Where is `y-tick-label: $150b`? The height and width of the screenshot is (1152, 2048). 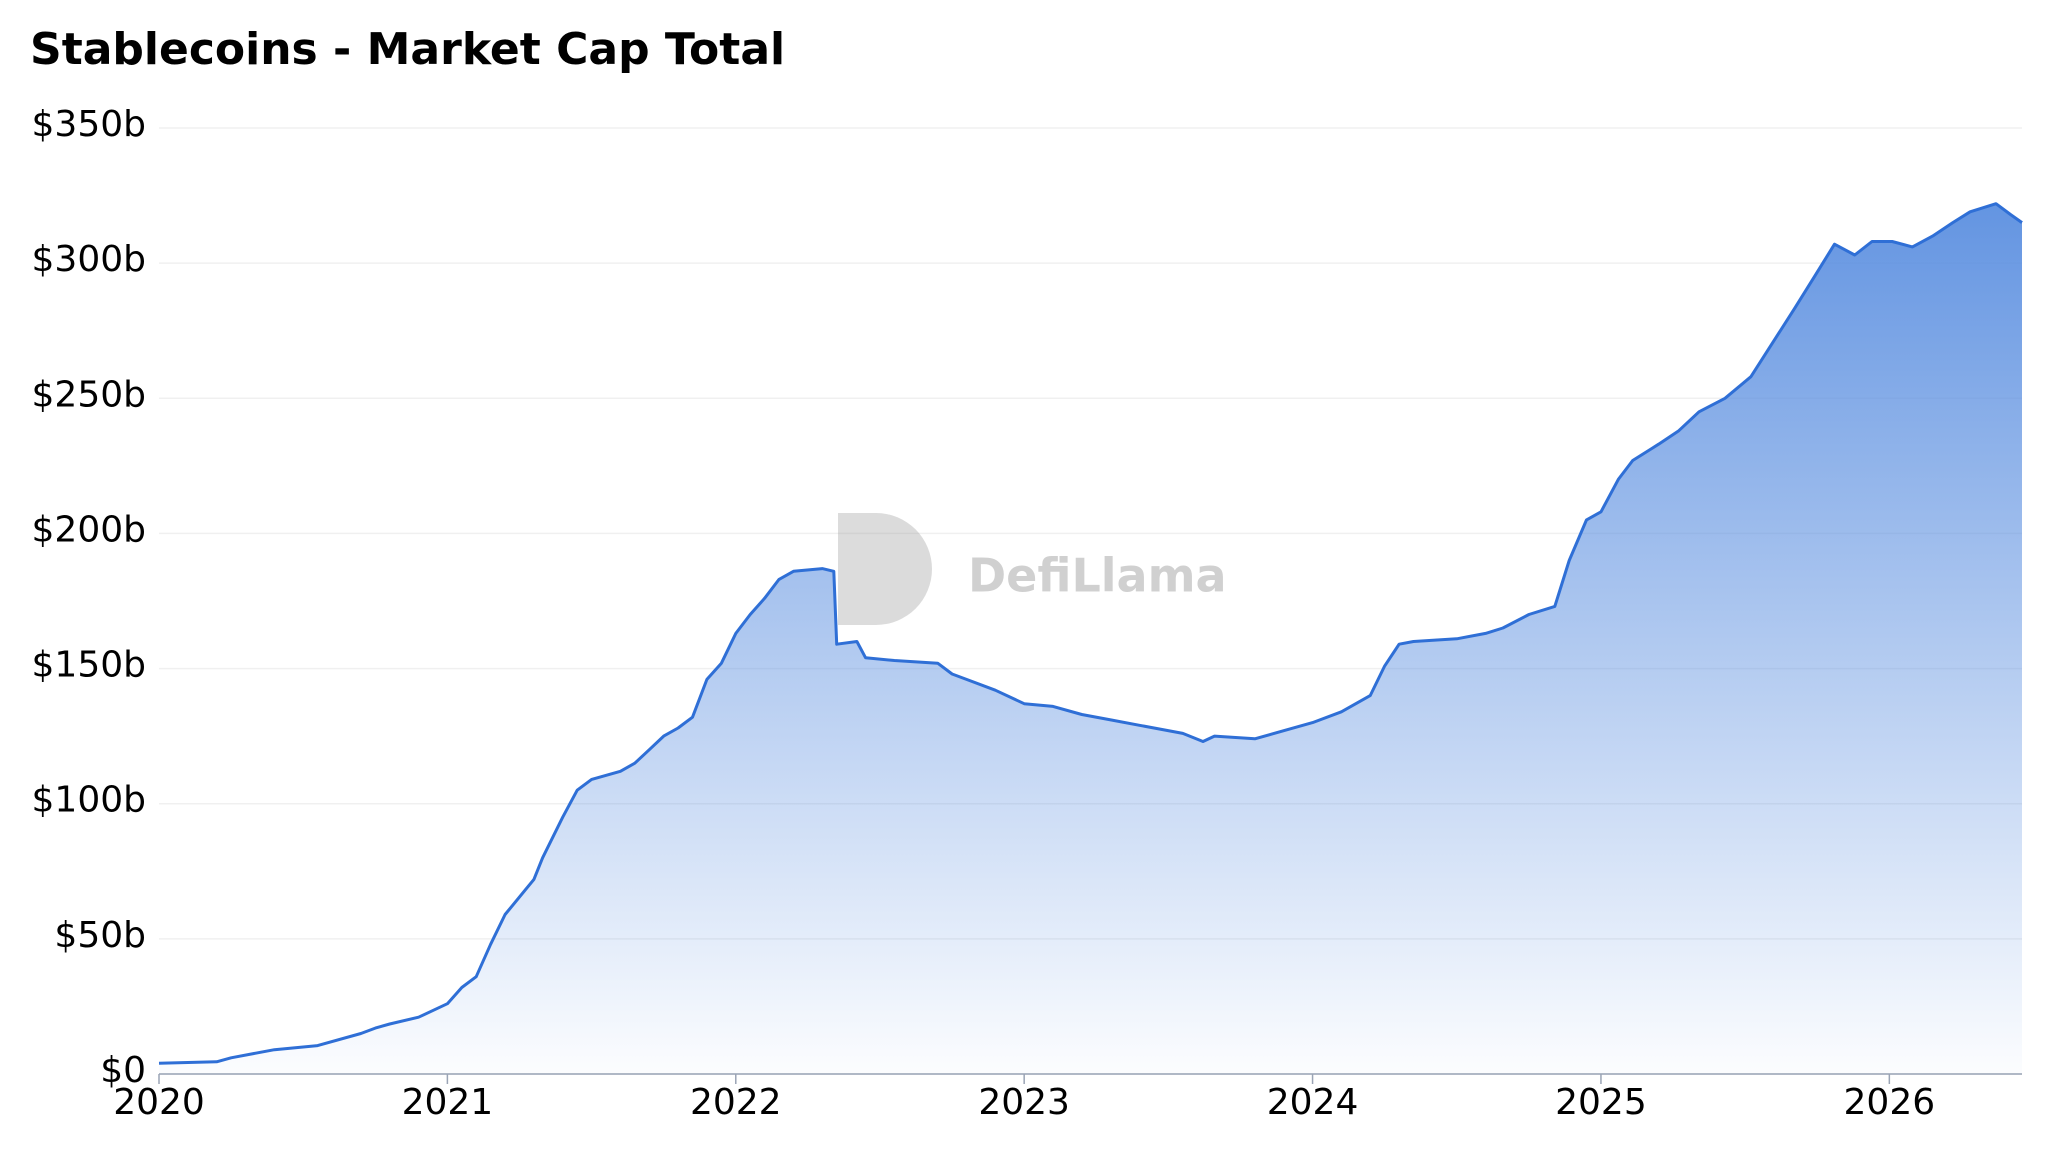
y-tick-label: $150b is located at coordinates (89, 665).